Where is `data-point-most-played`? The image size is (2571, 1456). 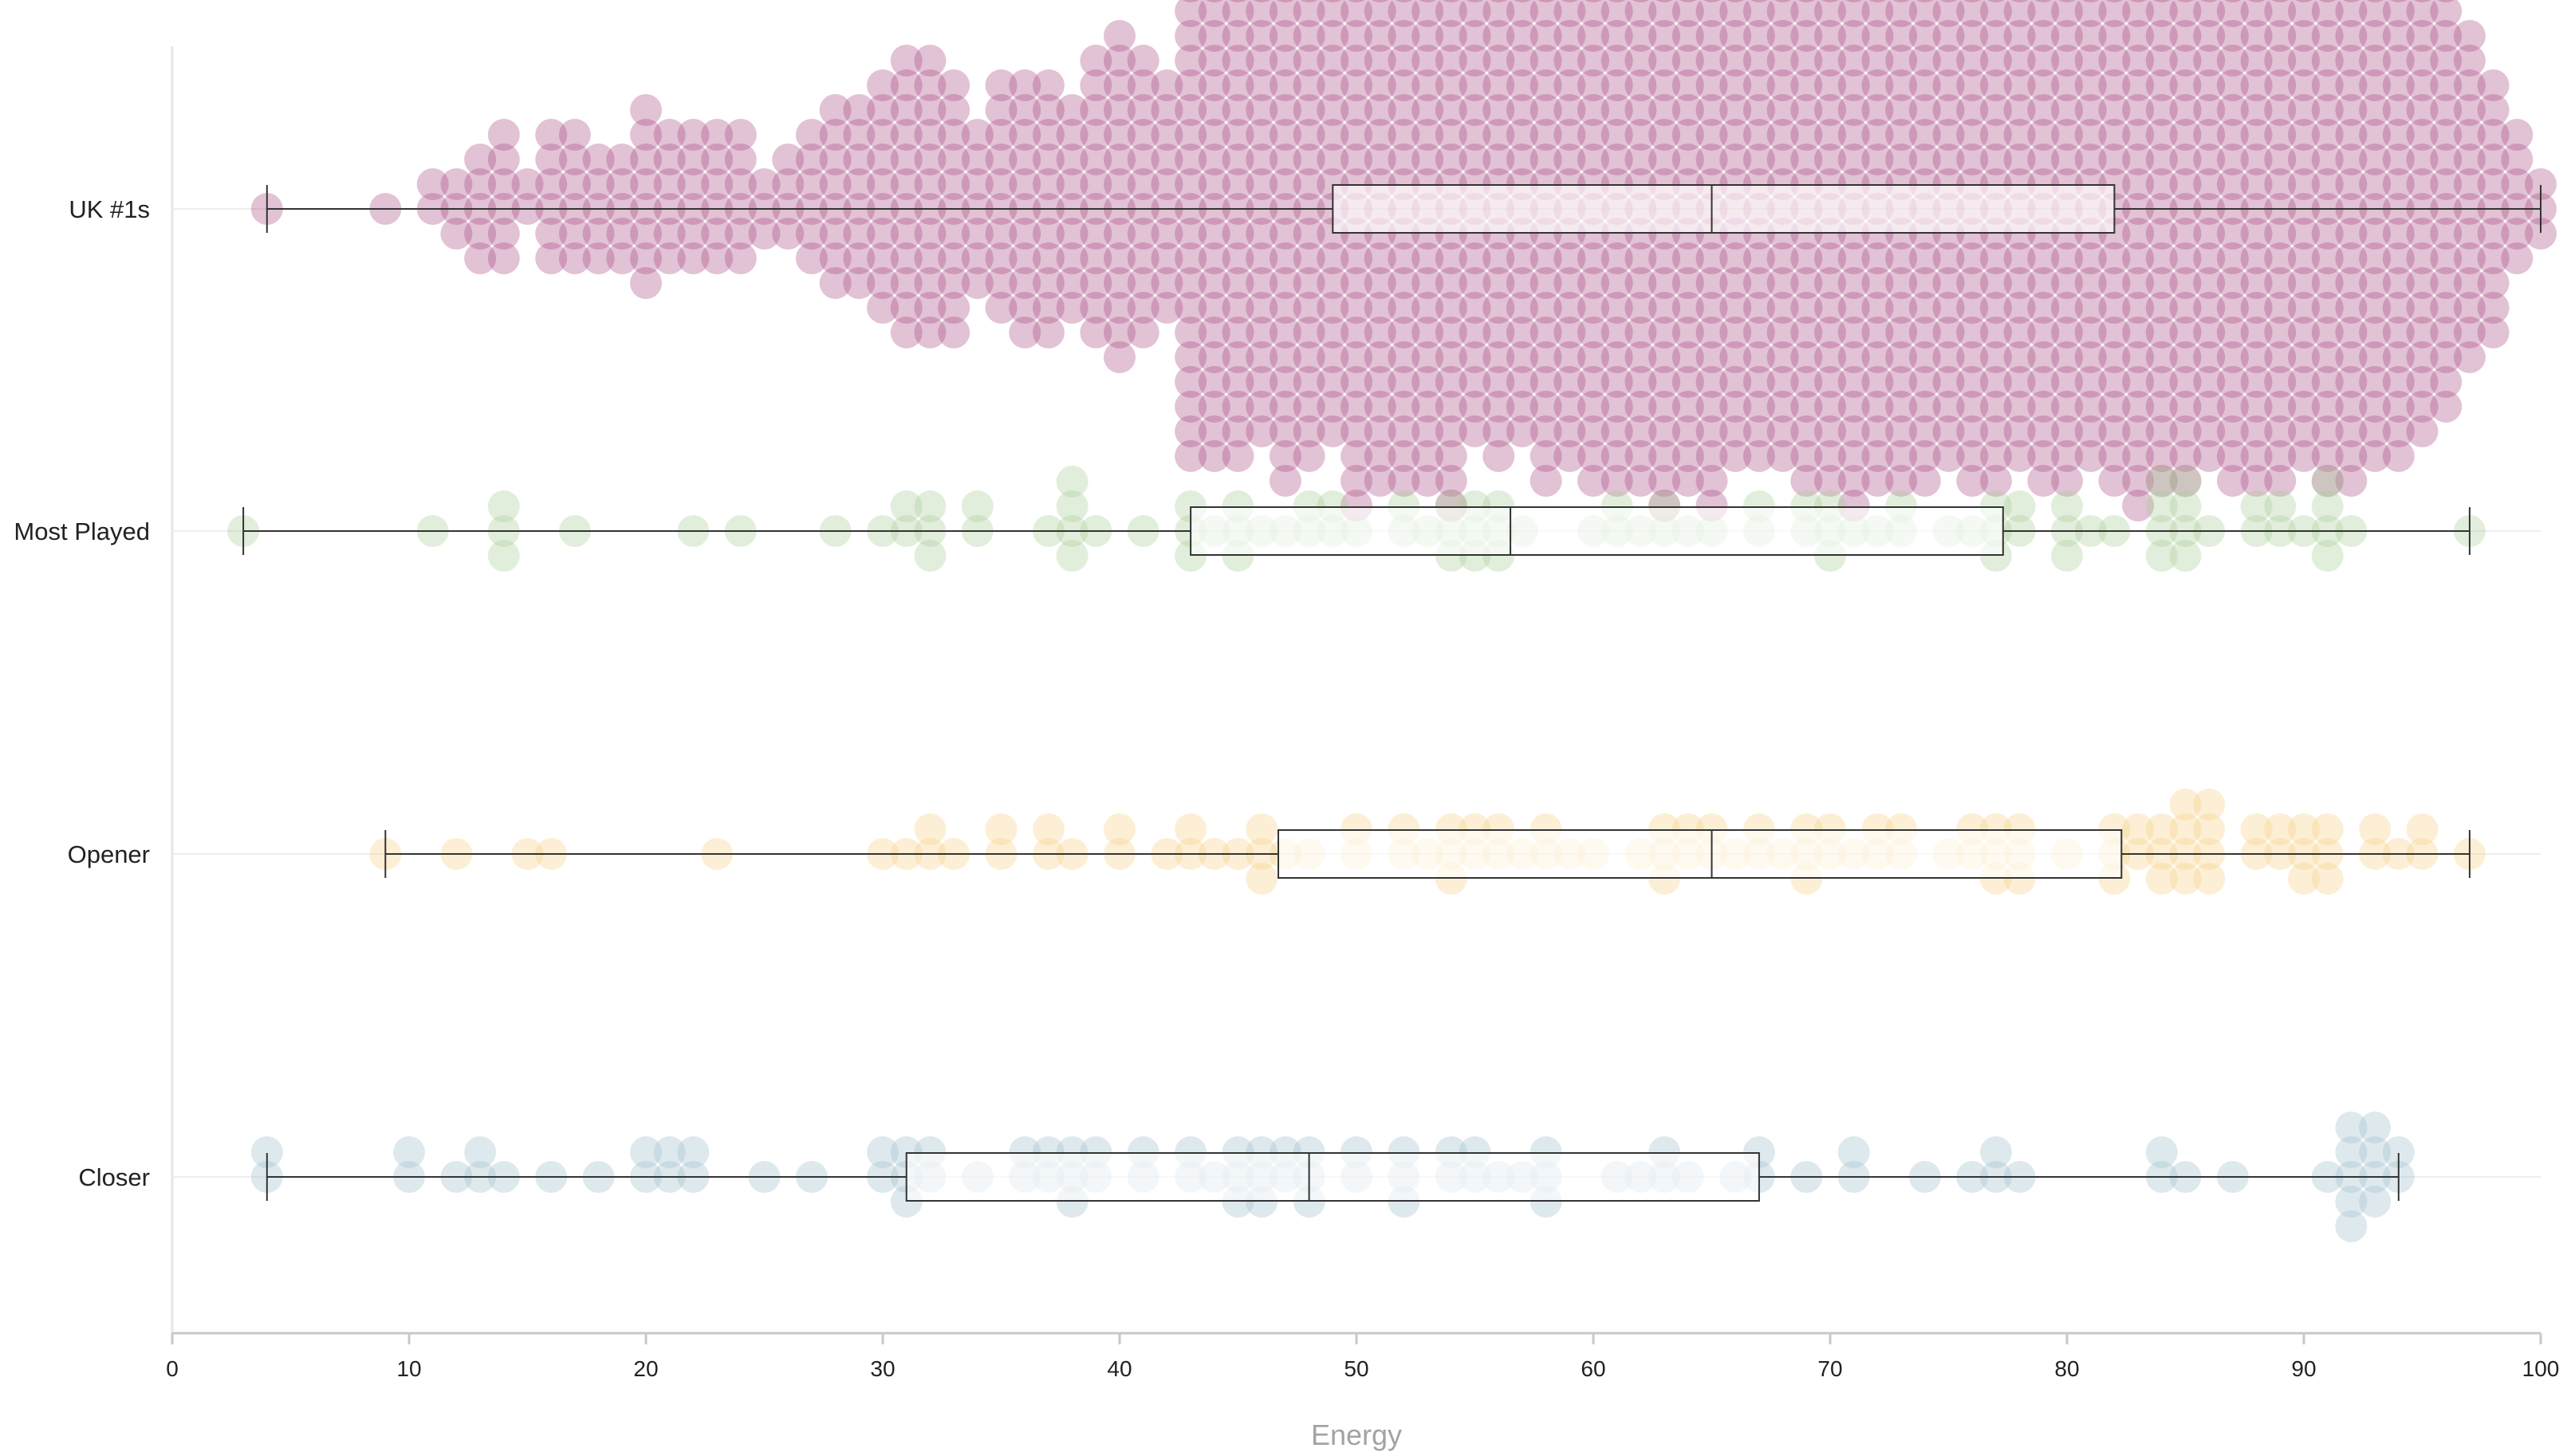
data-point-most-played is located at coordinates (2185, 556).